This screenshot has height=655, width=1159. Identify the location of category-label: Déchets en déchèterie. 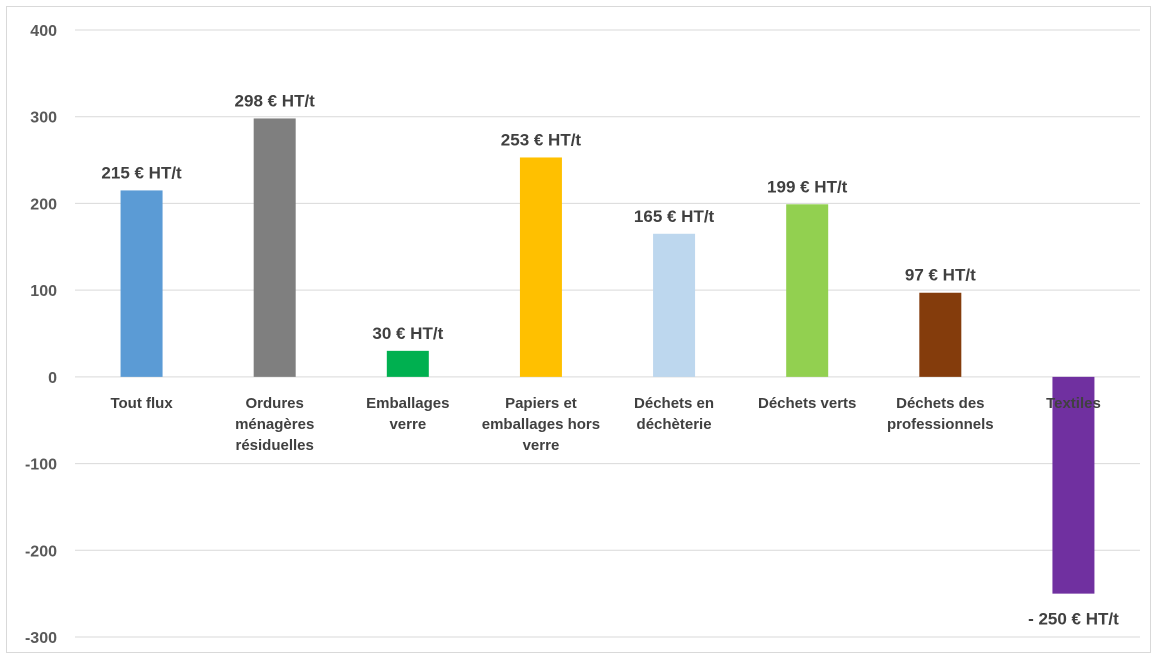
(674, 414).